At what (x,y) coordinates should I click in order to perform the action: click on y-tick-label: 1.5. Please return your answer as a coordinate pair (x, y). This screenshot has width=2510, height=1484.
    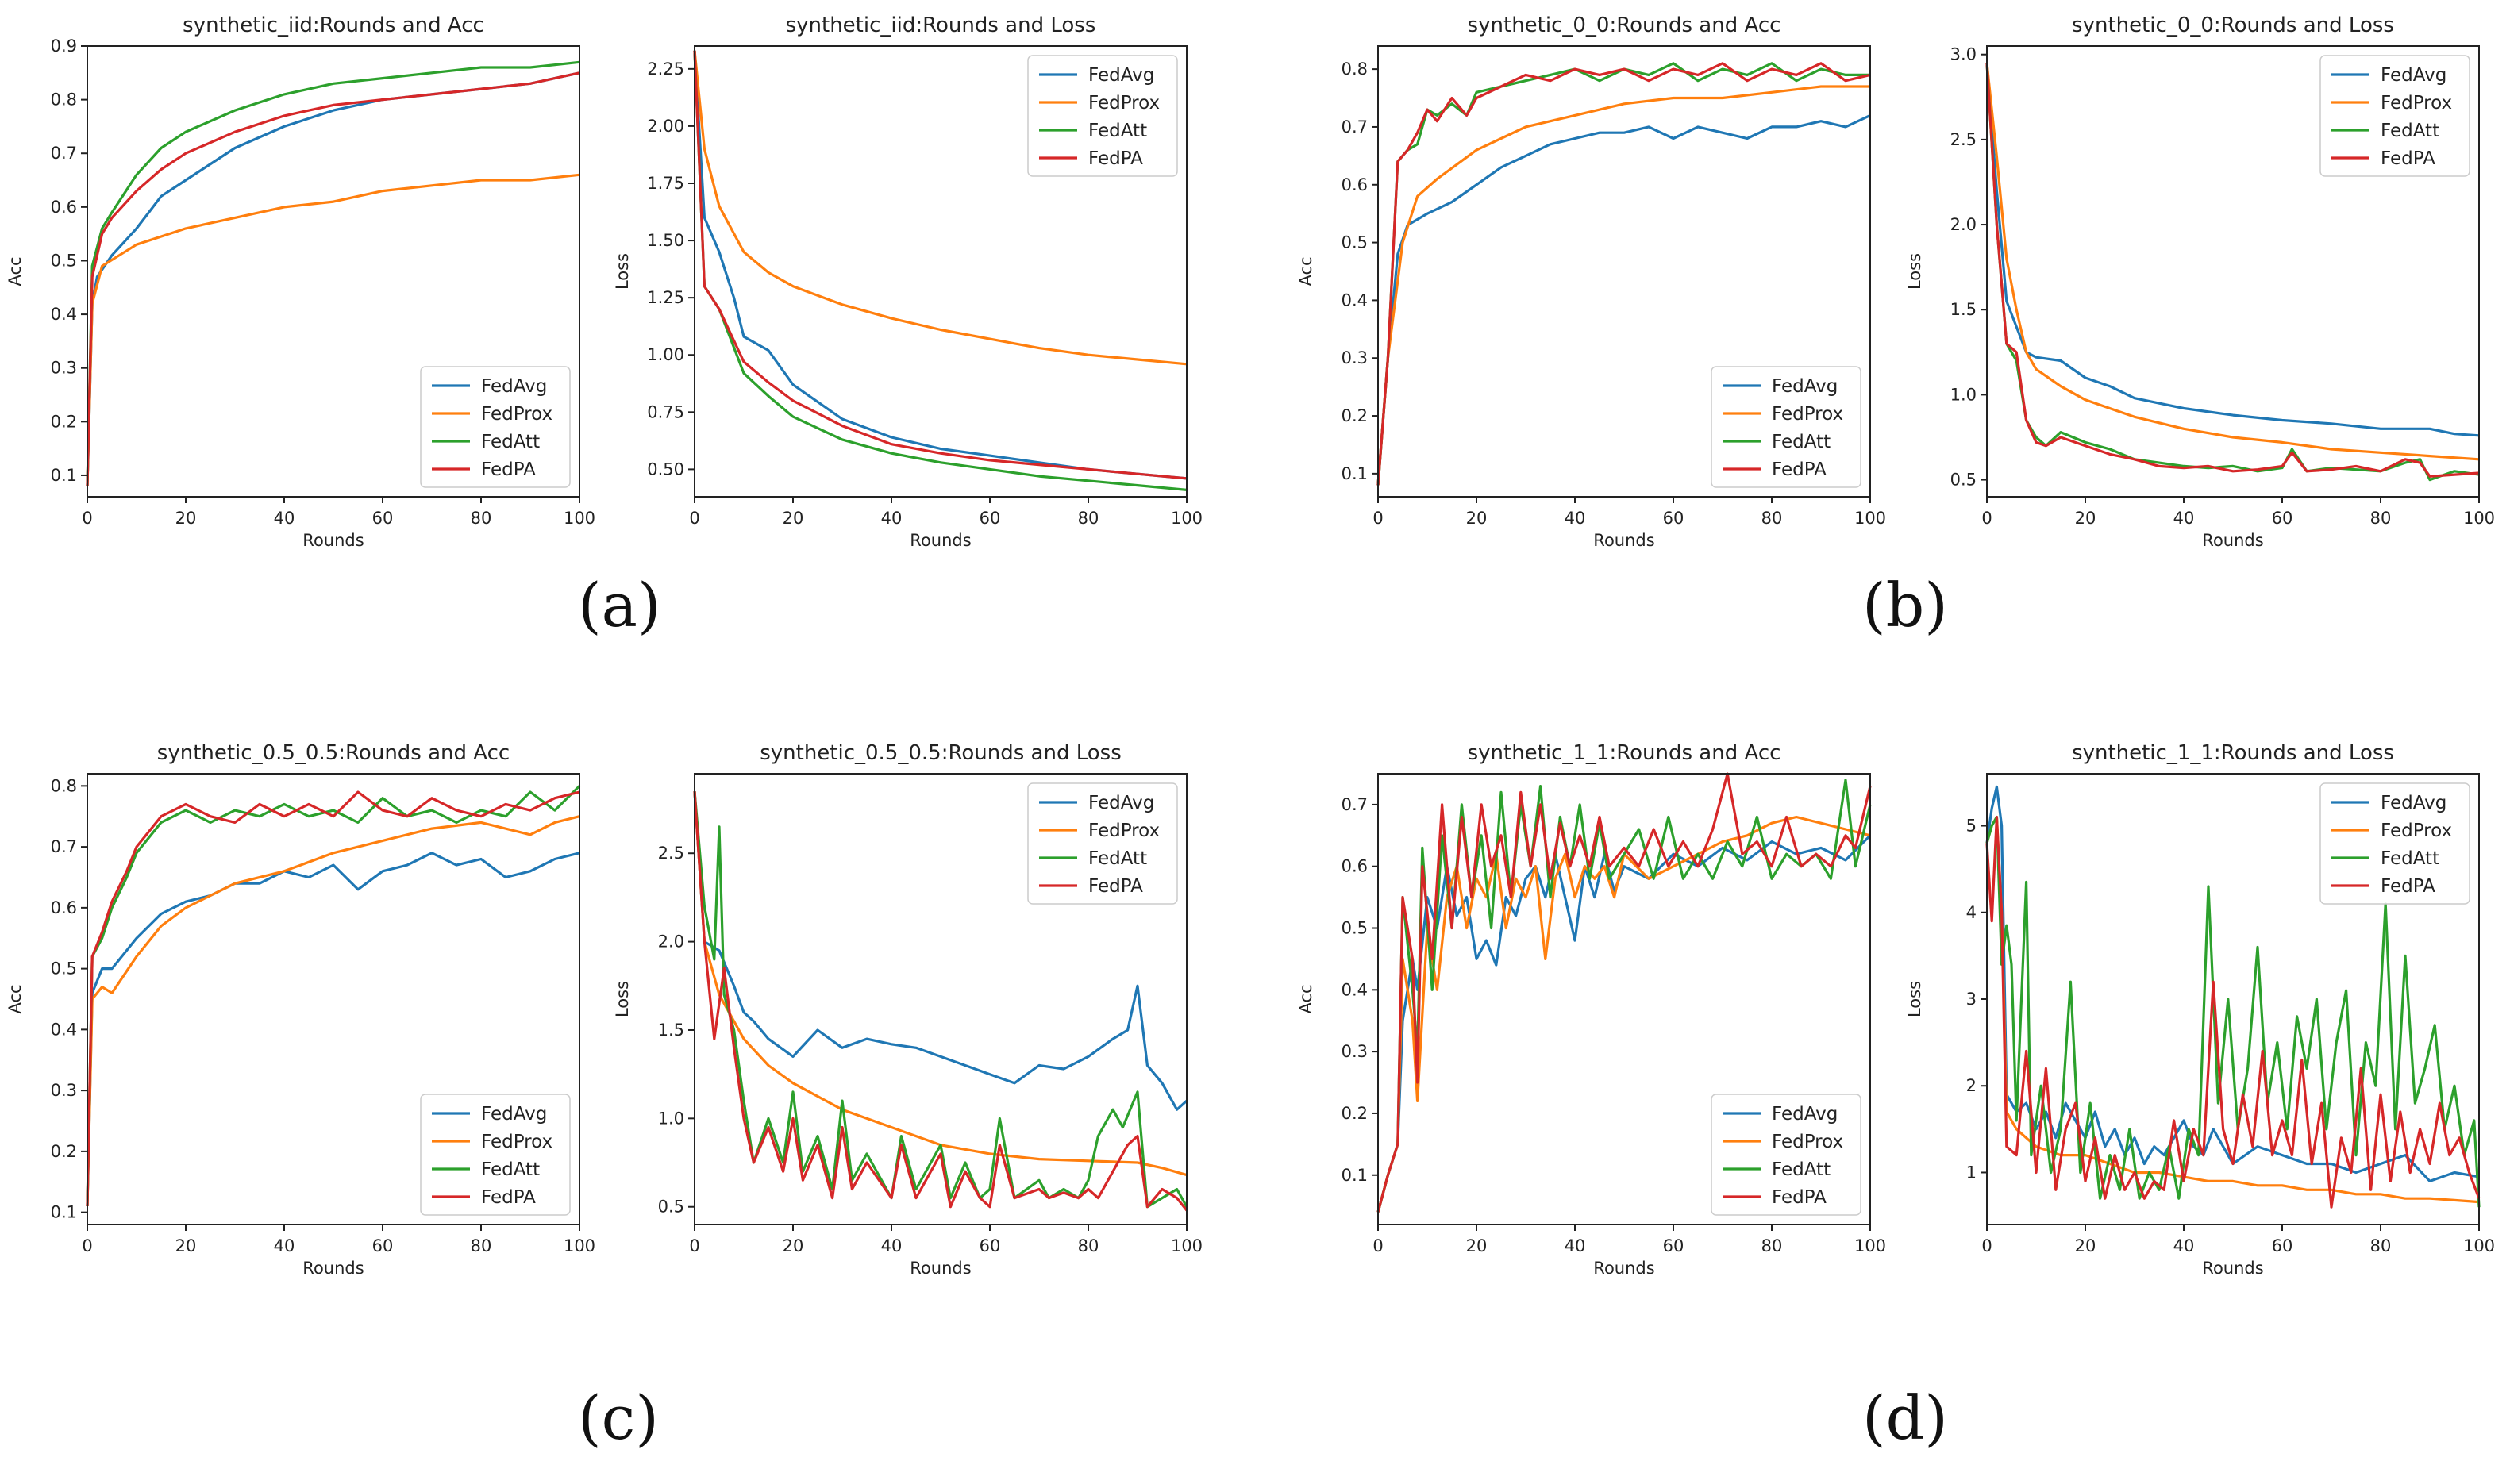
    Looking at the image, I should click on (671, 1030).